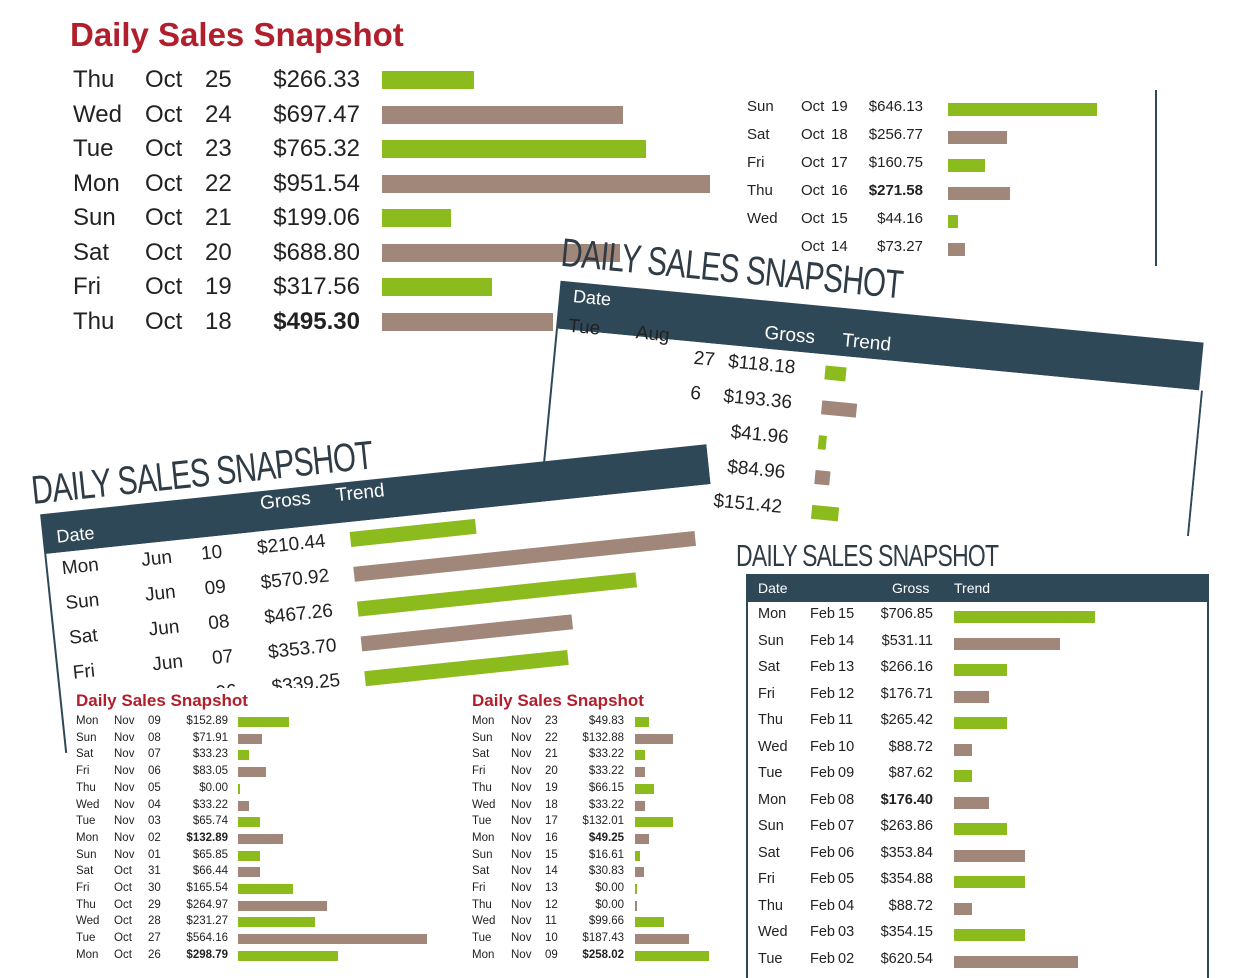  What do you see at coordinates (906, 799) in the screenshot?
I see `row-gross: $176.40` at bounding box center [906, 799].